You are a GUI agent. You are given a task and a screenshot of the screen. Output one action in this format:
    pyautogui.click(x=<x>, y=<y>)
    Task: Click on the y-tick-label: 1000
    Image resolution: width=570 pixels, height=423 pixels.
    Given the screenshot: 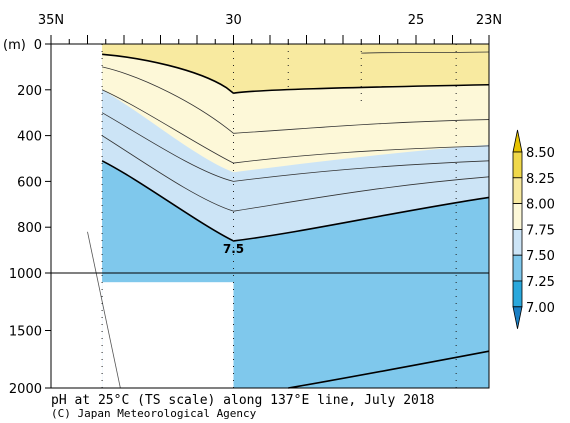 What is the action you would take?
    pyautogui.click(x=25, y=274)
    